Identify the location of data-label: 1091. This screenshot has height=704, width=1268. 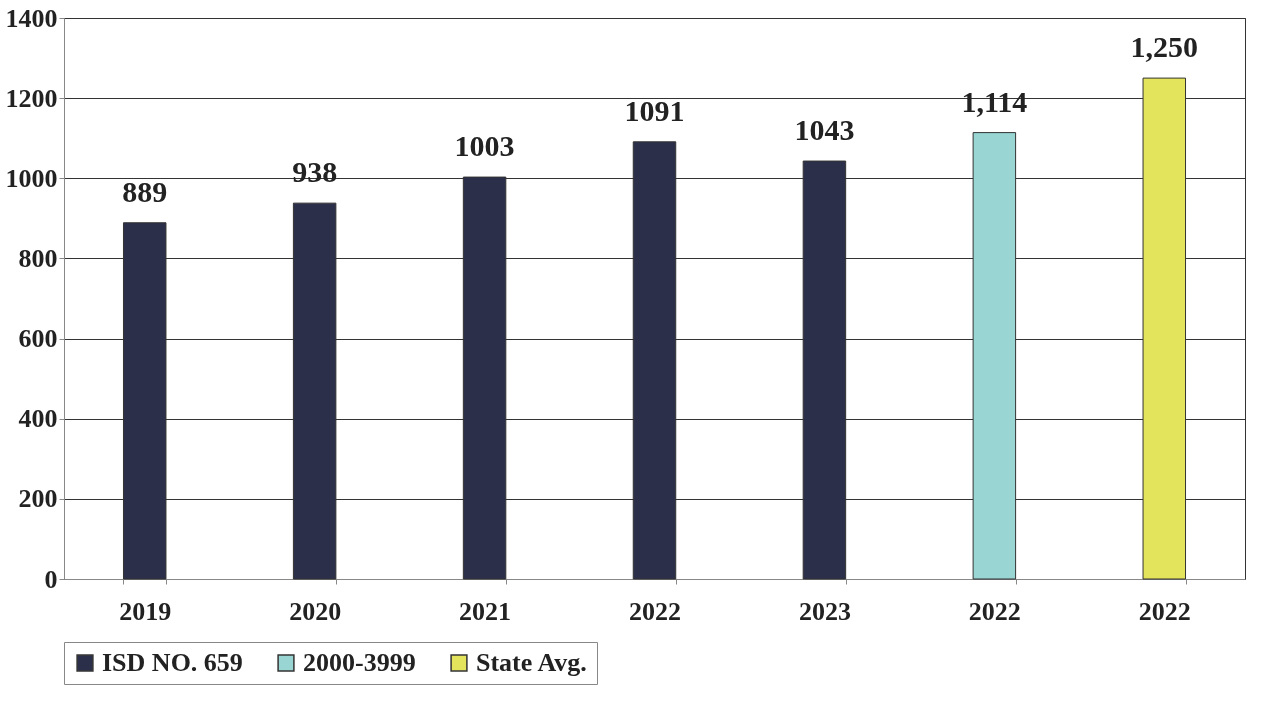
(654, 110).